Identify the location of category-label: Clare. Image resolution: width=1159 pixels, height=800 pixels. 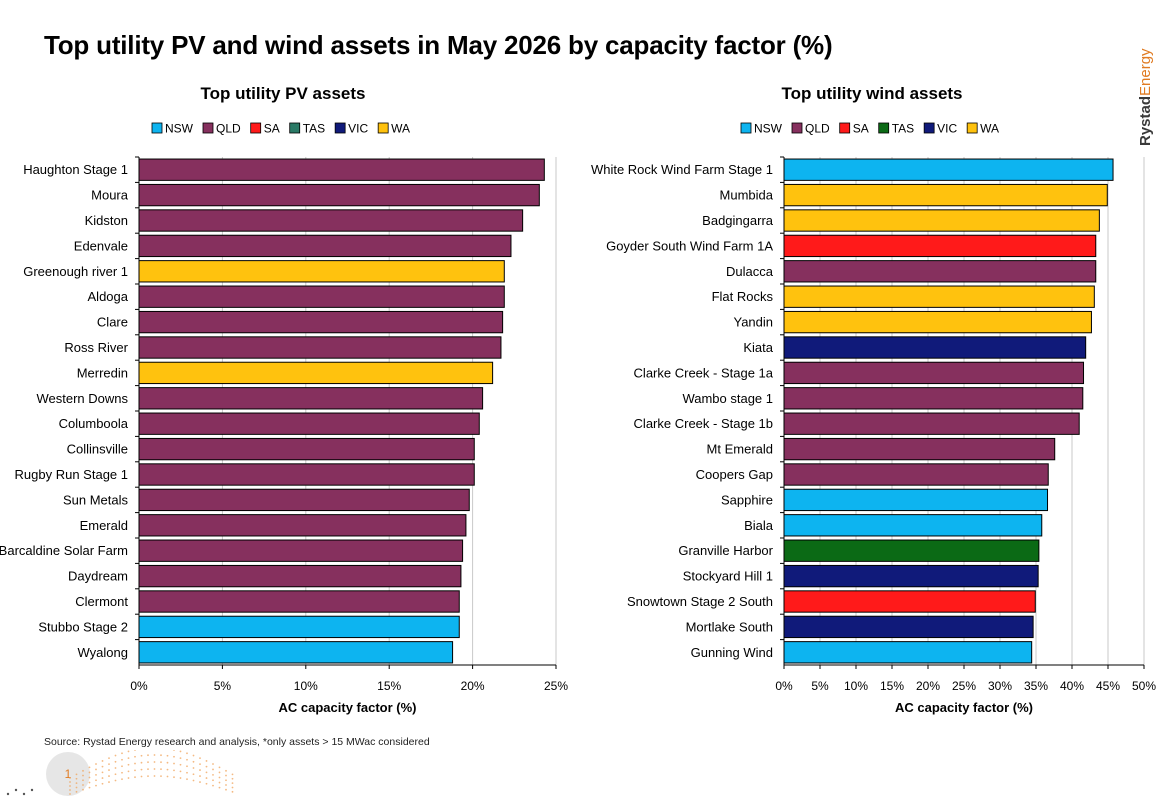
(112, 322).